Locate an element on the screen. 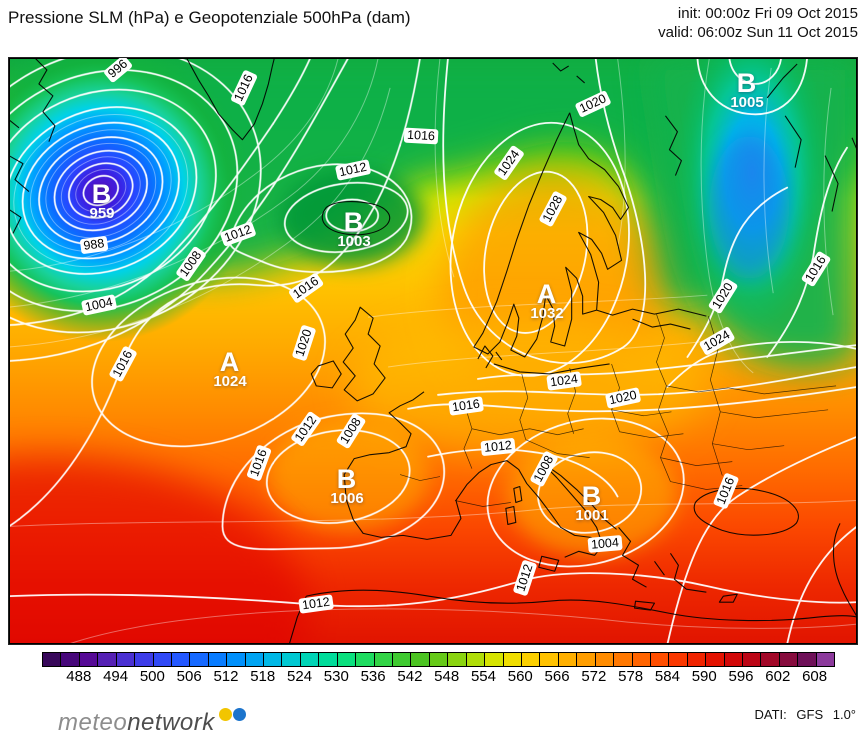 The height and width of the screenshot is (738, 866). meteonetwork-logo: meteonetwork is located at coordinates (152, 718).